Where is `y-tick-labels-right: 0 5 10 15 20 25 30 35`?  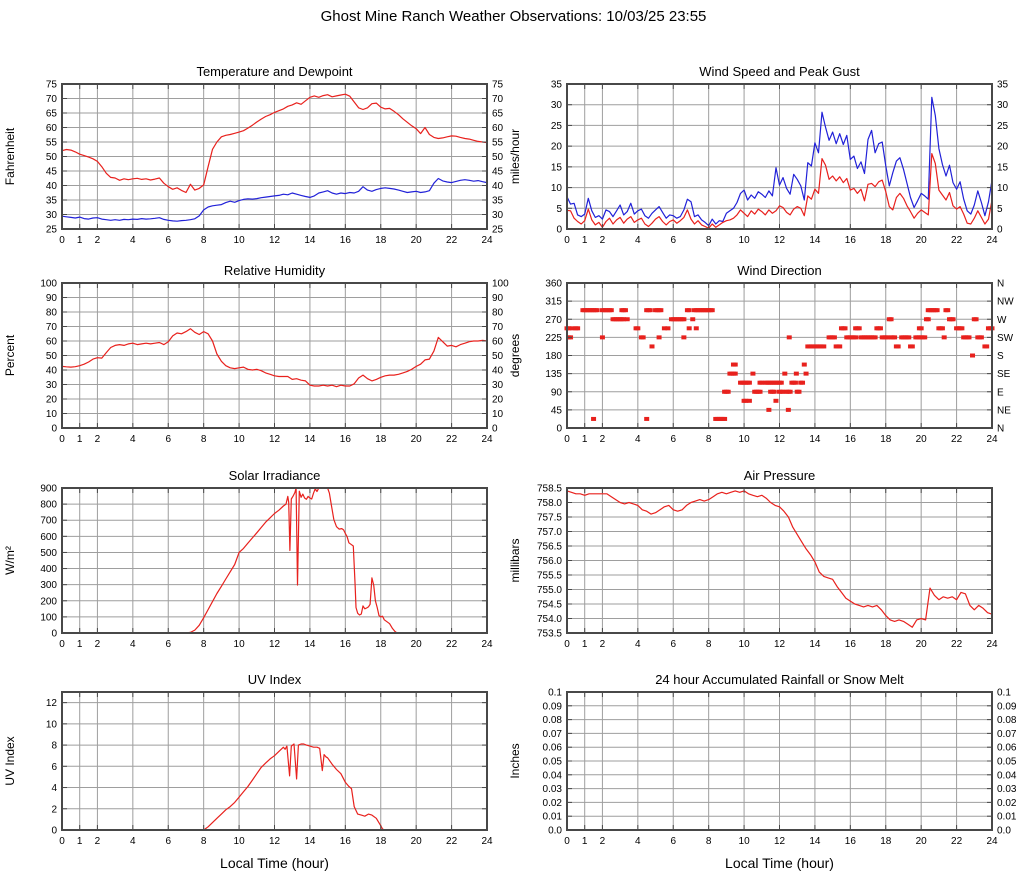
y-tick-labels-right: 0 5 10 15 20 25 30 35 is located at coordinates (1003, 158).